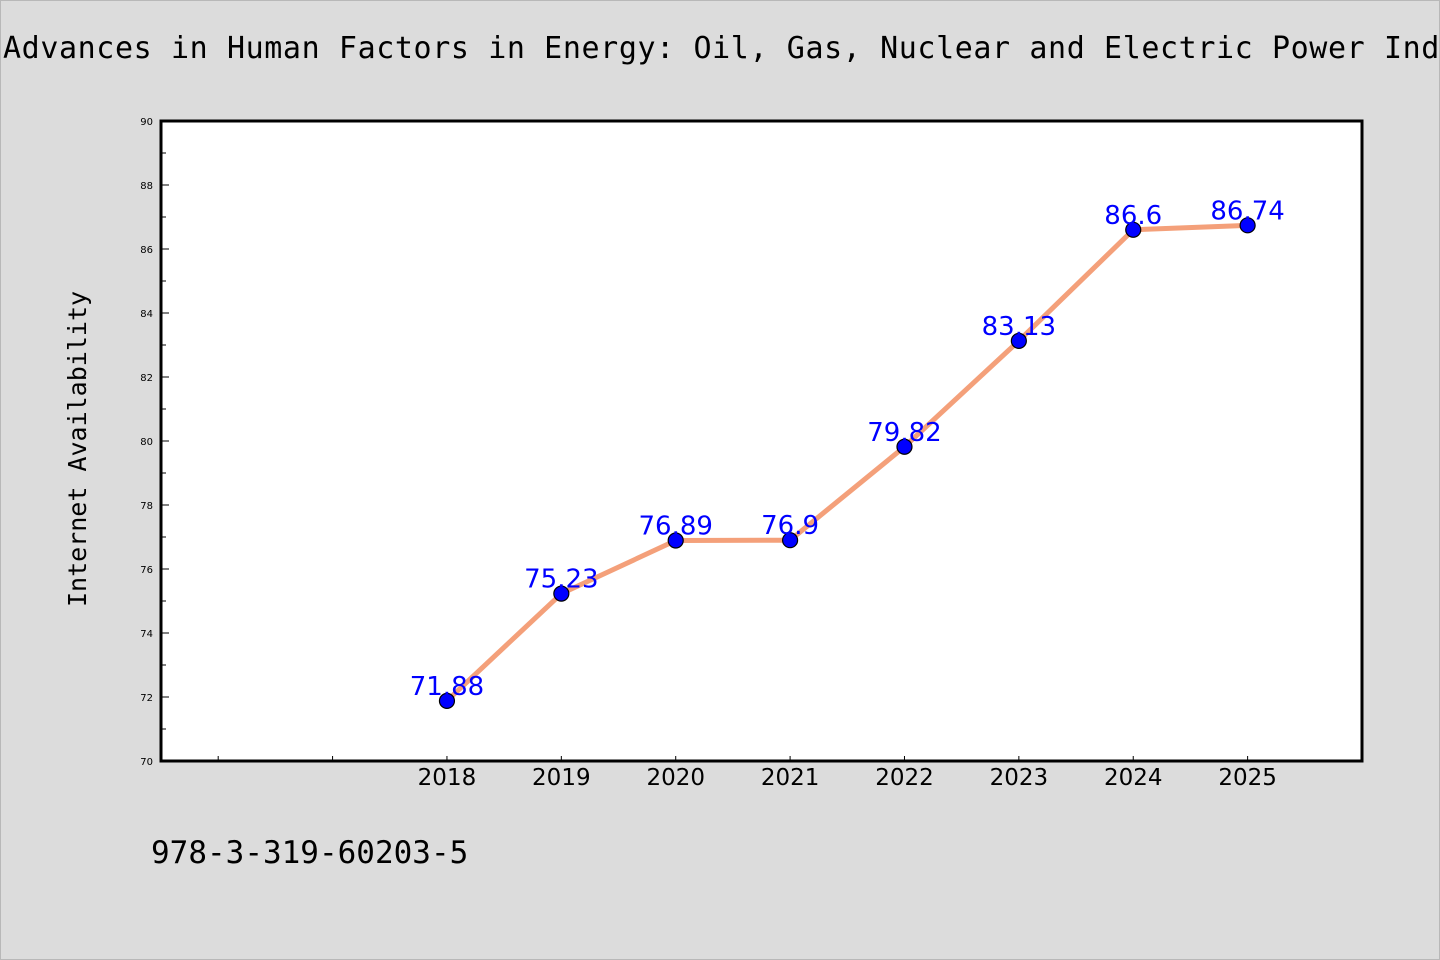 The height and width of the screenshot is (960, 1440). What do you see at coordinates (561, 580) in the screenshot?
I see `data-label: 75.23` at bounding box center [561, 580].